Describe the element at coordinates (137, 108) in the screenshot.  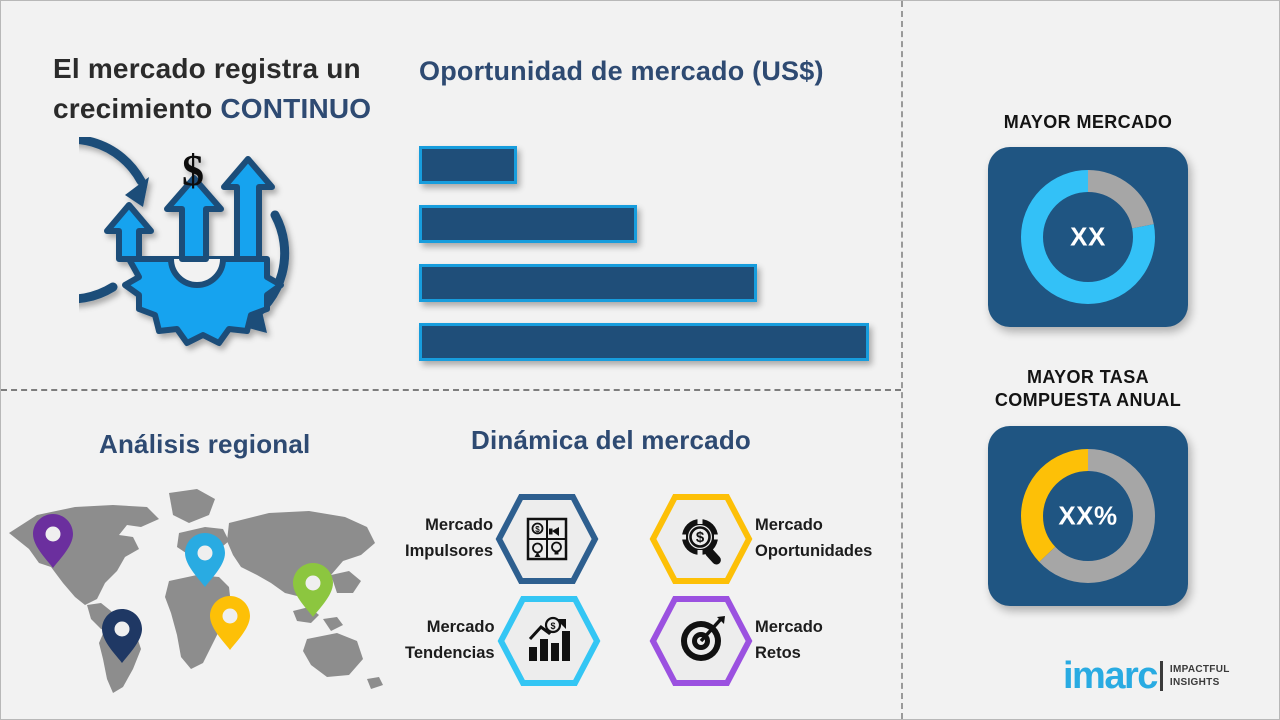
I see `growth-title-line2: crecimiento` at that location.